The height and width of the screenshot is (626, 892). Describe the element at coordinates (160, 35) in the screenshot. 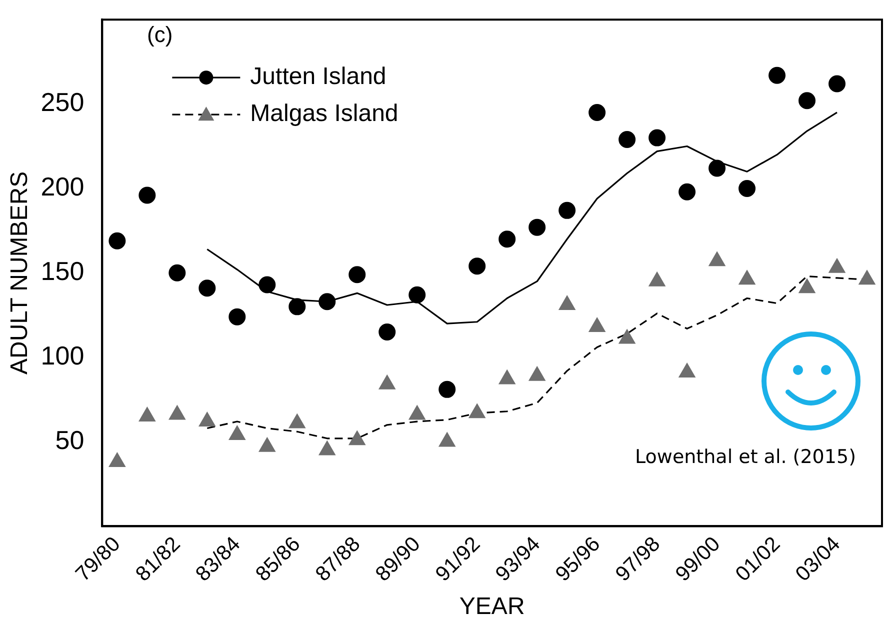

I see `annotation: (c)` at that location.